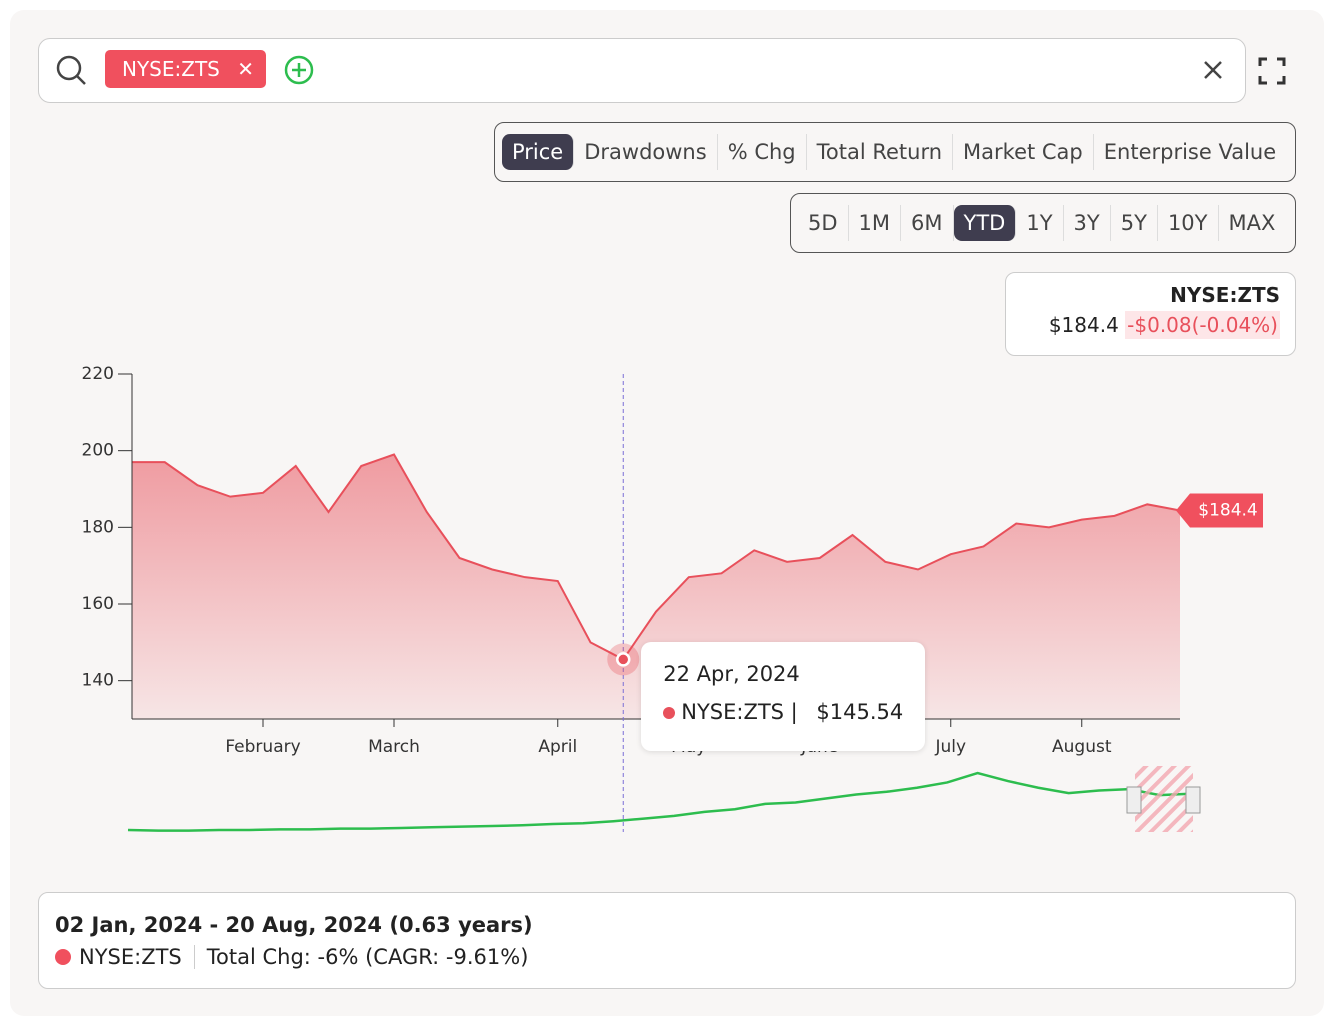 Image resolution: width=1338 pixels, height=1026 pixels. Describe the element at coordinates (1087, 223) in the screenshot. I see `tab: 3Y` at that location.